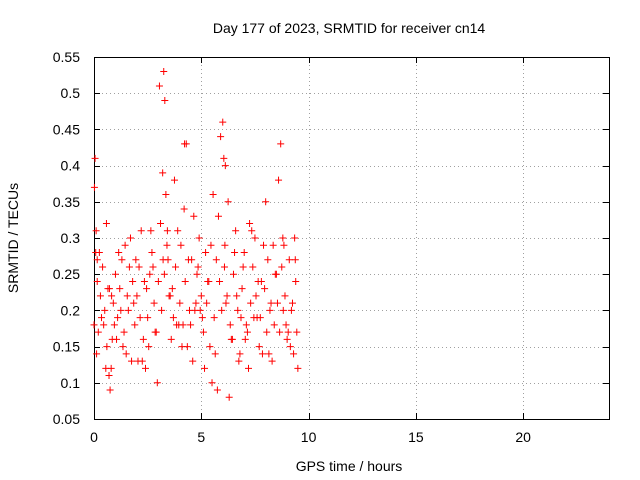  Describe the element at coordinates (66, 347) in the screenshot. I see `y-tick-label: 0.15` at that location.